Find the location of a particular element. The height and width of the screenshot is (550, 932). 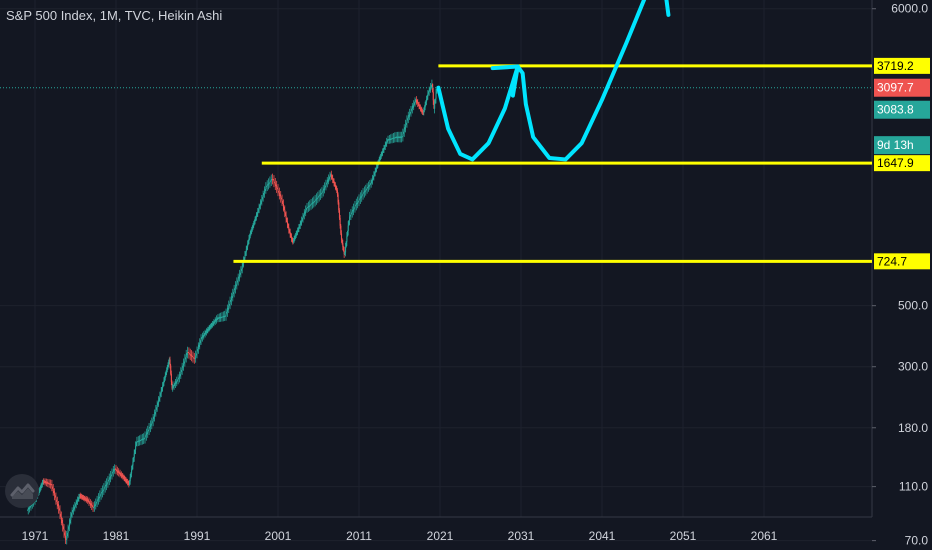

projection-drawing is located at coordinates (553, 81).